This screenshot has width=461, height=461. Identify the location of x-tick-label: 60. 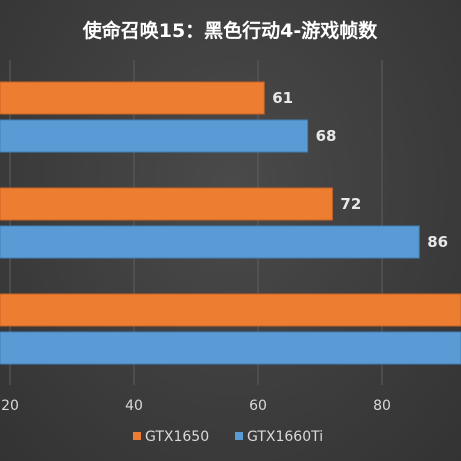
(258, 406).